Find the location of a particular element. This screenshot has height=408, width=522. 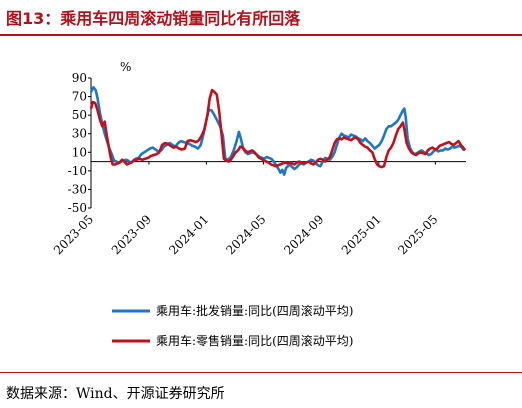

x-tick-label: 2023-05 is located at coordinates (73, 234).